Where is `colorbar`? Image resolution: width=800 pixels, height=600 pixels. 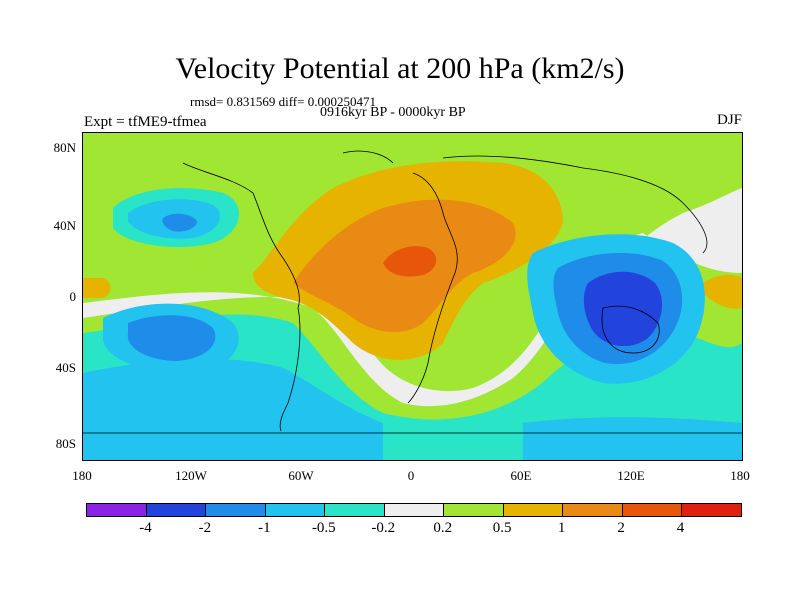 colorbar is located at coordinates (414, 510).